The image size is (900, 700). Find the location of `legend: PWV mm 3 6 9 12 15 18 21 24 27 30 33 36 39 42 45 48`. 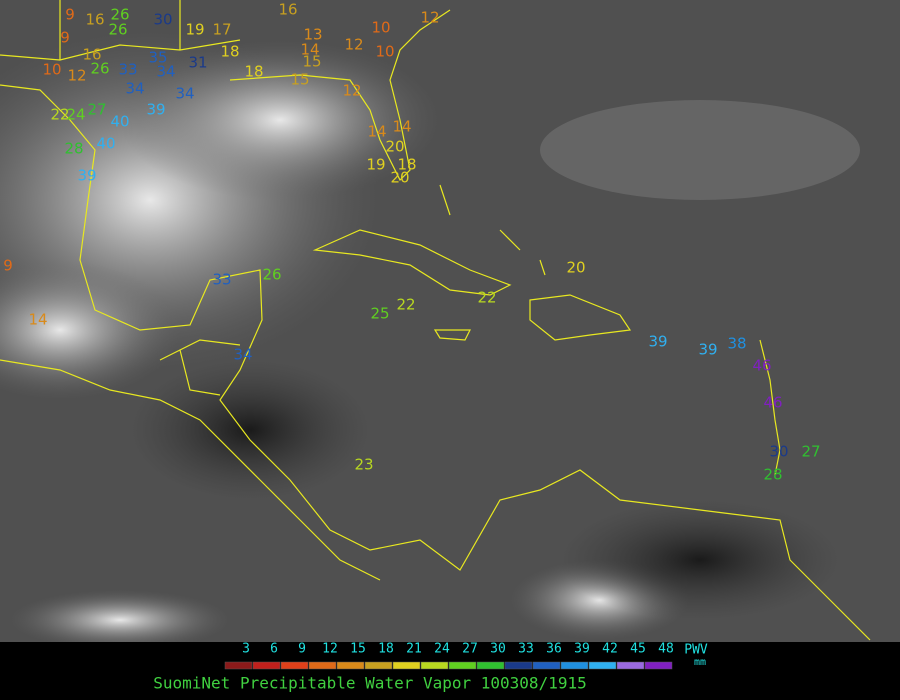

legend: PWV mm 3 6 9 12 15 18 21 24 27 30 33 36 39 42 45 48 is located at coordinates (466, 656).